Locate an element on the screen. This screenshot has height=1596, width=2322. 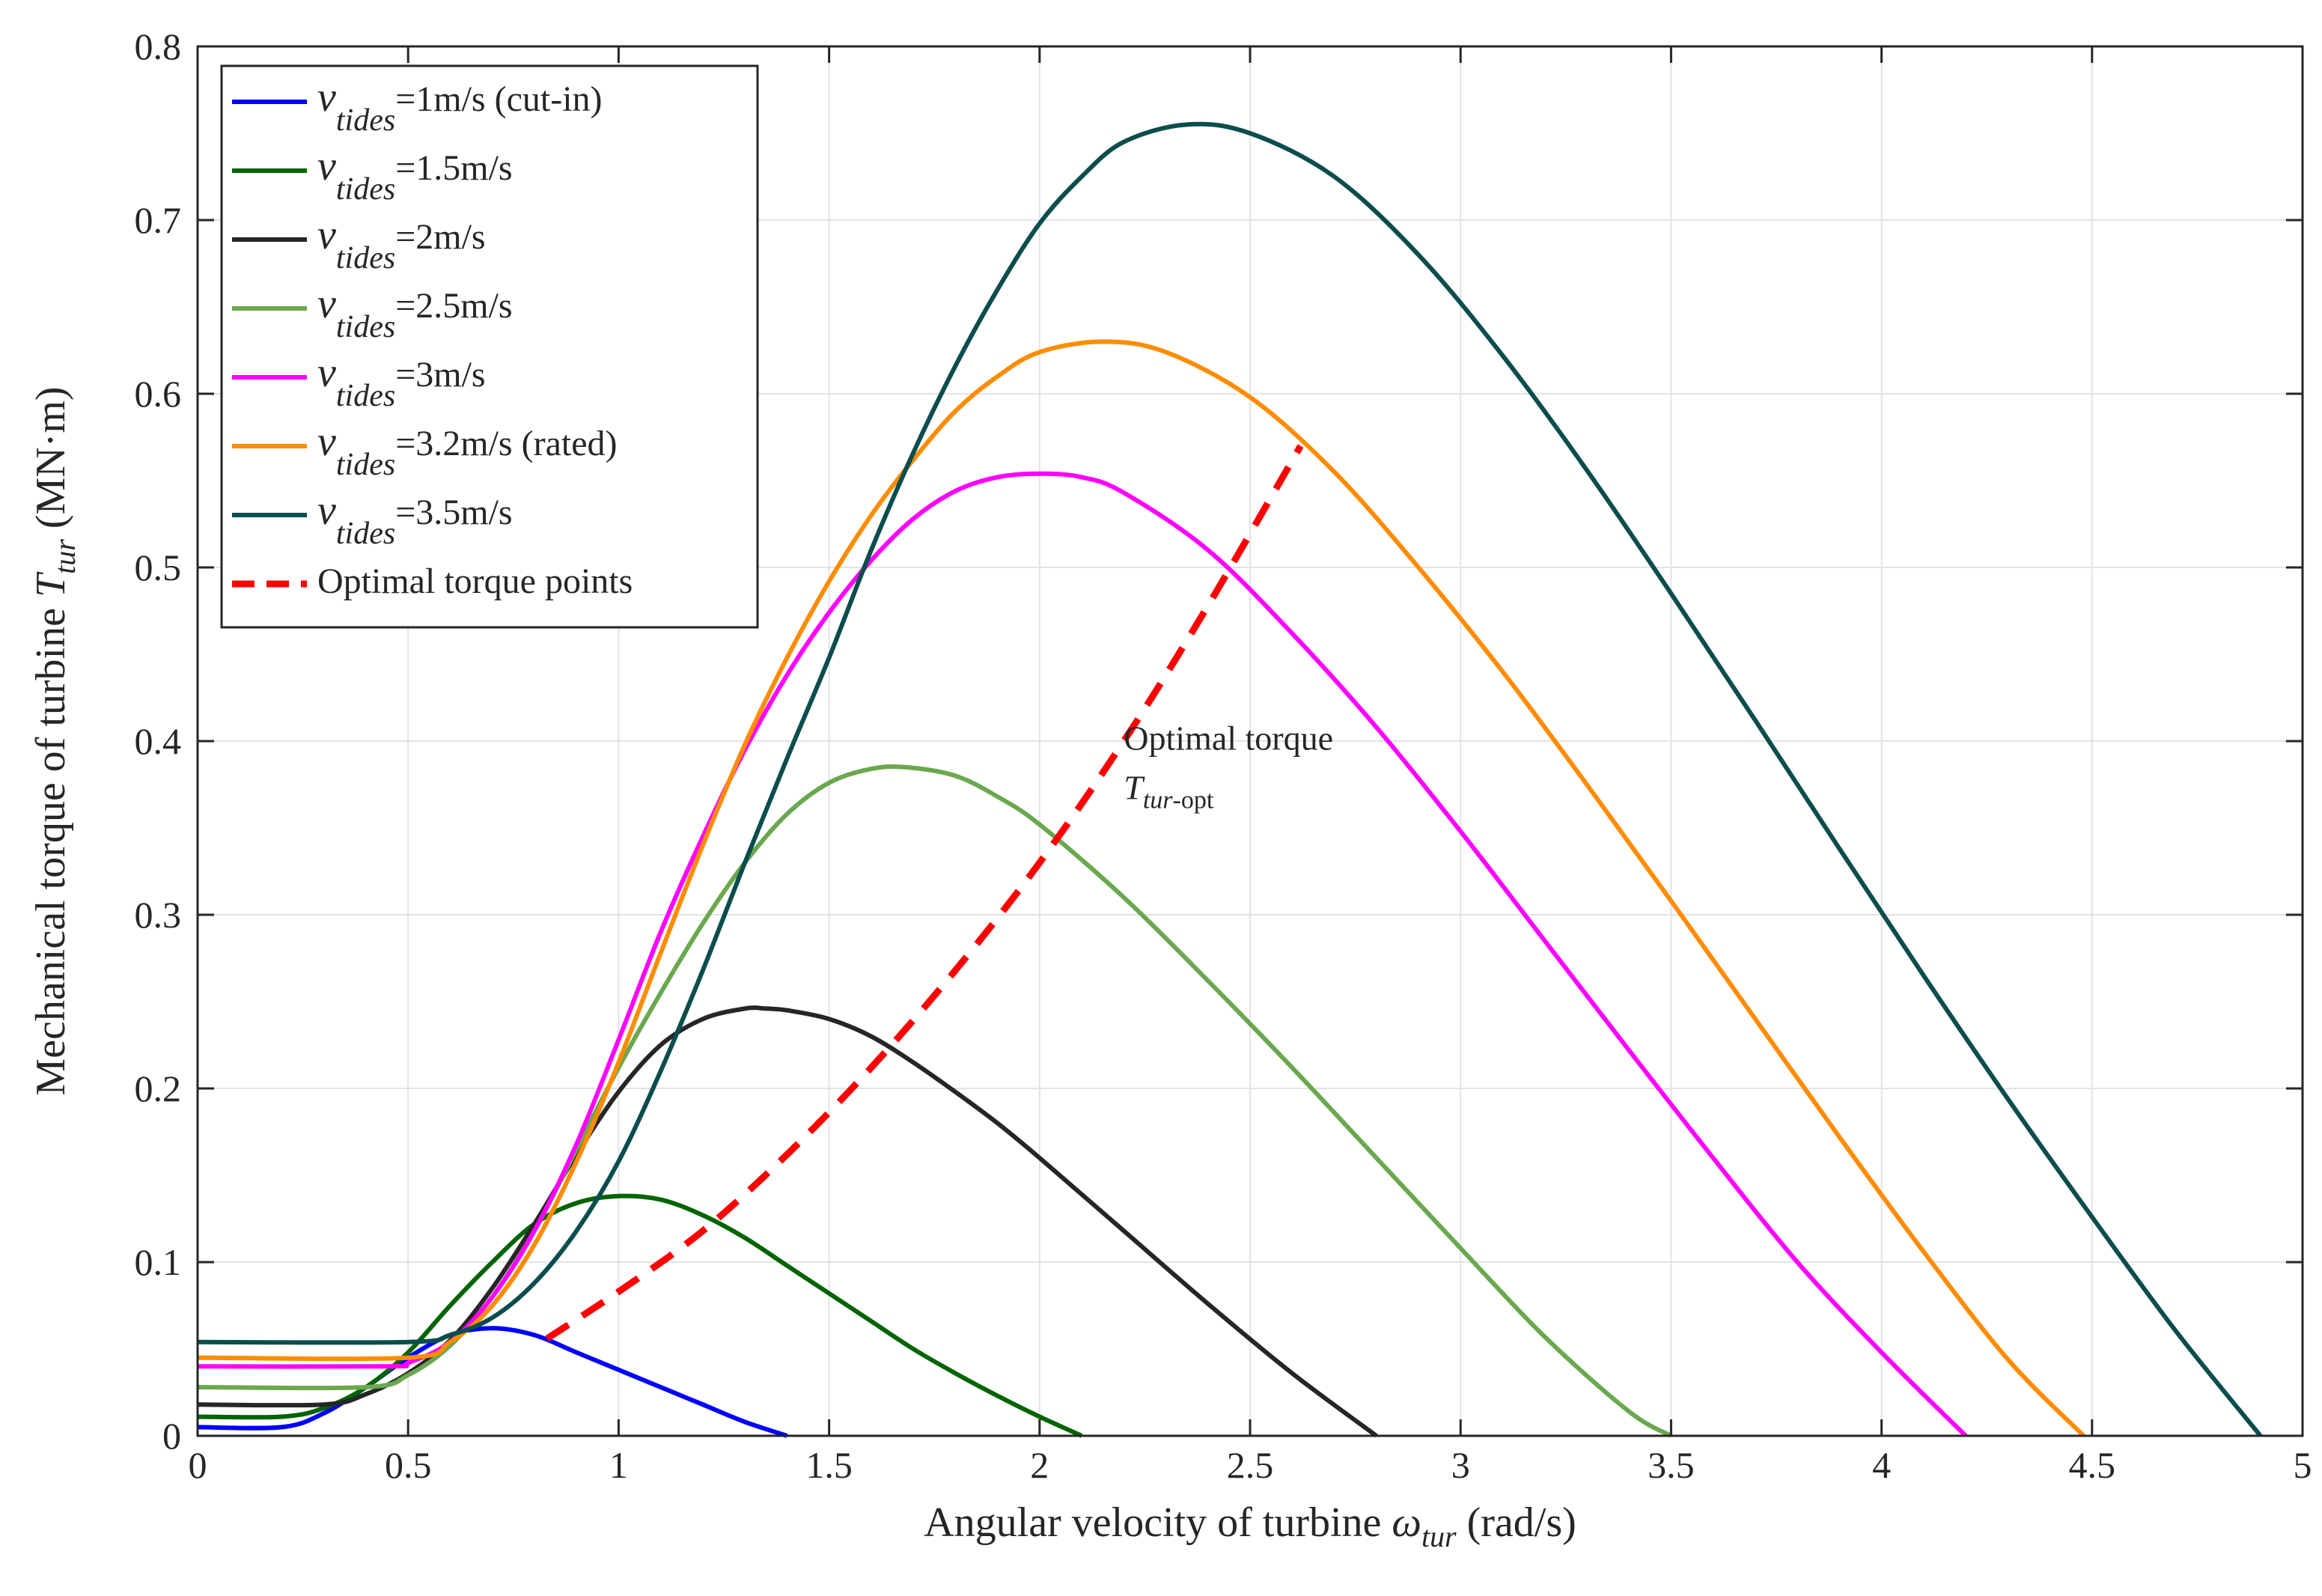
legend-label: νtides=3.2m/s (rated) is located at coordinates (467, 450).